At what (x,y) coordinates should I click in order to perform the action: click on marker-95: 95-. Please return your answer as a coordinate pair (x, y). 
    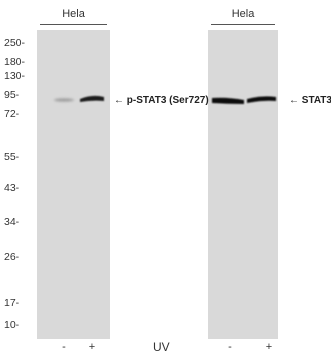
    Looking at the image, I should click on (12, 95).